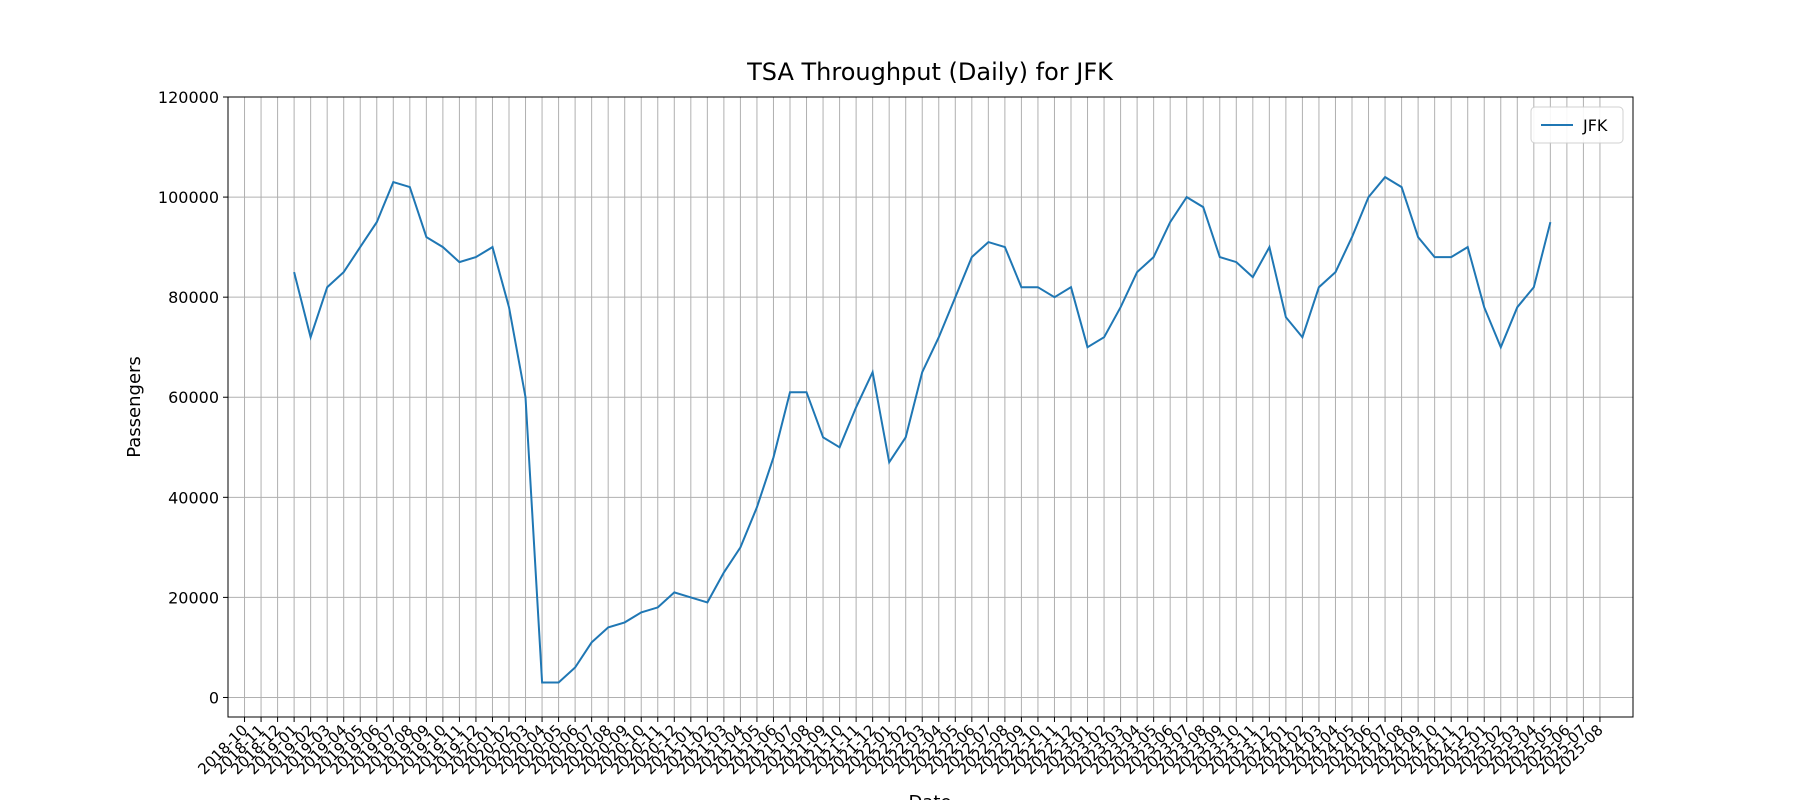 This screenshot has height=800, width=1800. Describe the element at coordinates (188, 97) in the screenshot. I see `y-tick-label: 120000` at that location.